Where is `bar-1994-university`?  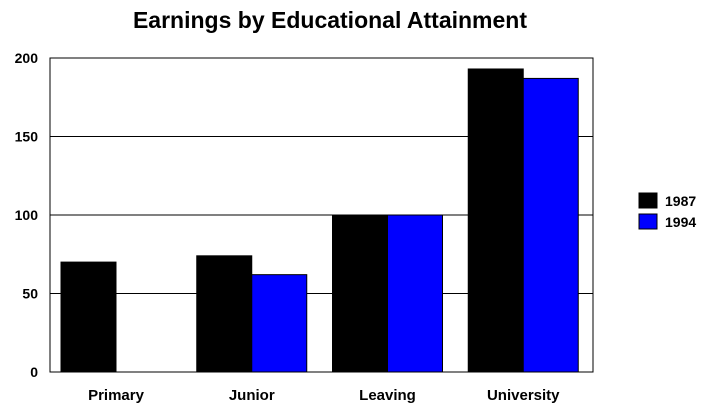 bar-1994-university is located at coordinates (550, 225).